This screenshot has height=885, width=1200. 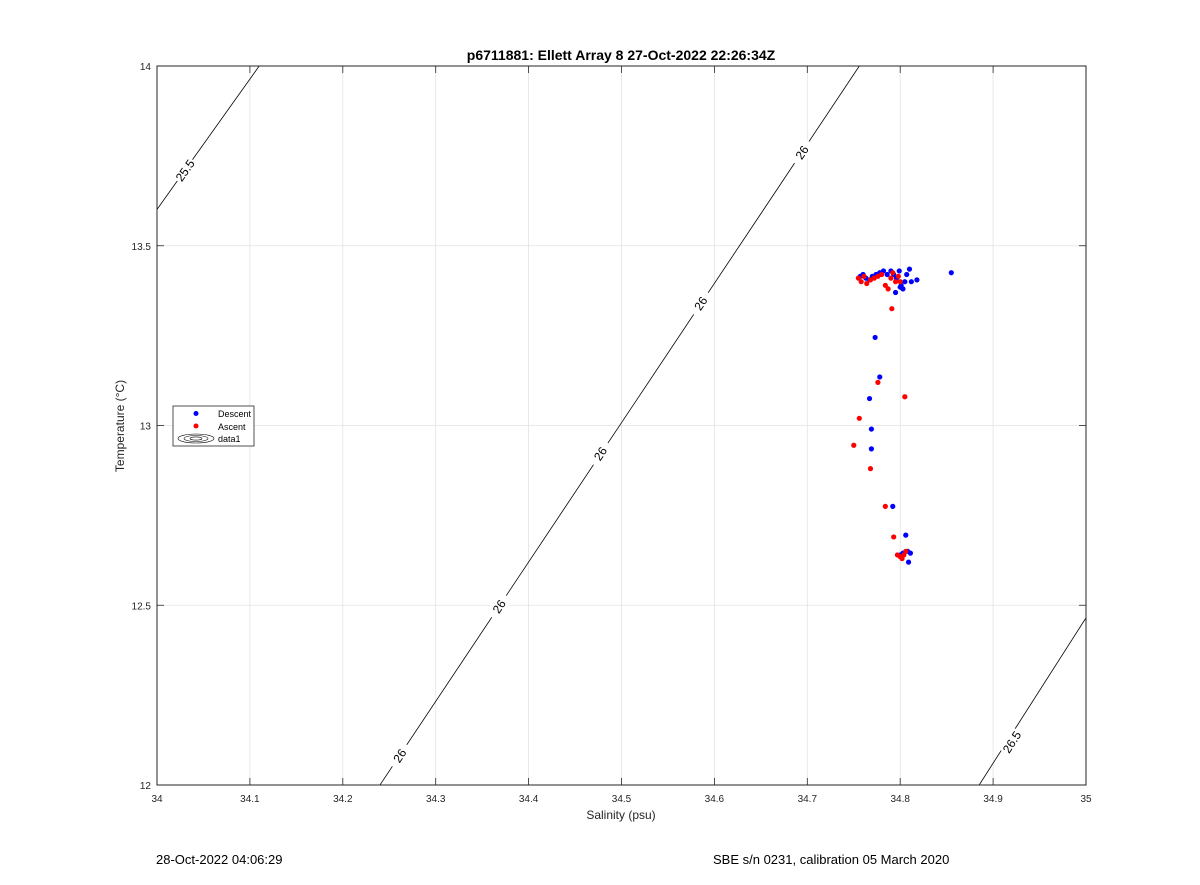 I want to click on legend-descent-label: Descent, so click(x=235, y=414).